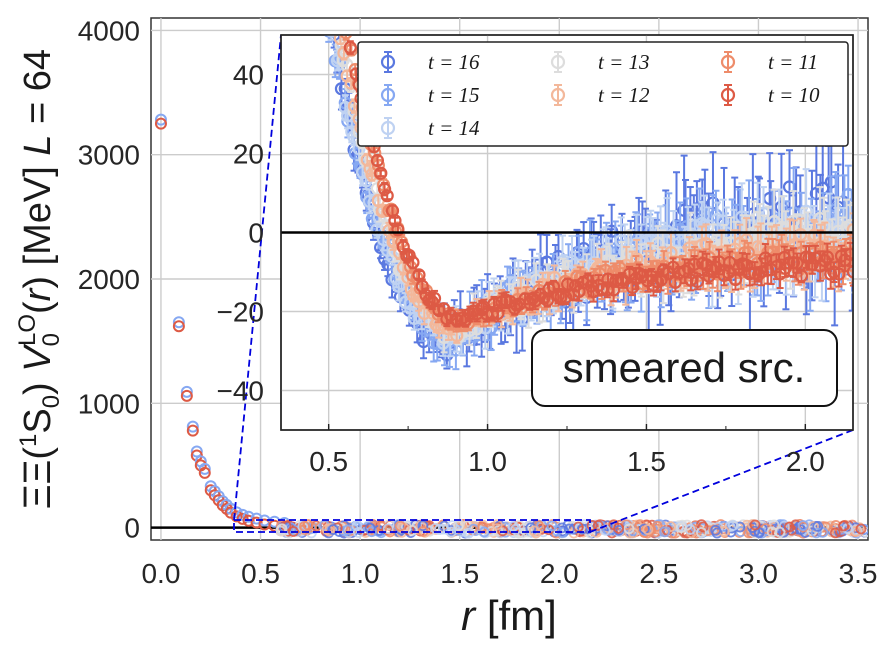  What do you see at coordinates (109, 155) in the screenshot?
I see `main-y-tick-label: 3000` at bounding box center [109, 155].